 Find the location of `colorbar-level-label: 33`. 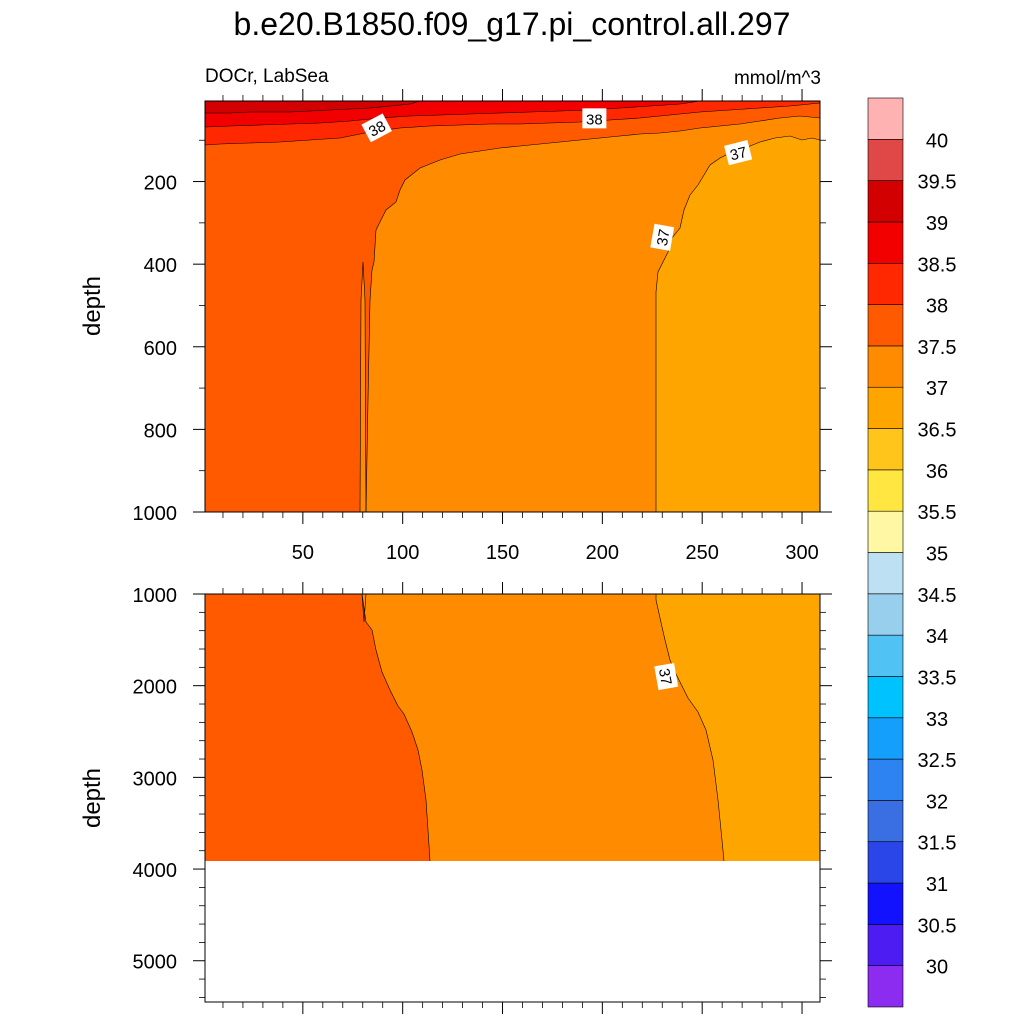

colorbar-level-label: 33 is located at coordinates (937, 720).